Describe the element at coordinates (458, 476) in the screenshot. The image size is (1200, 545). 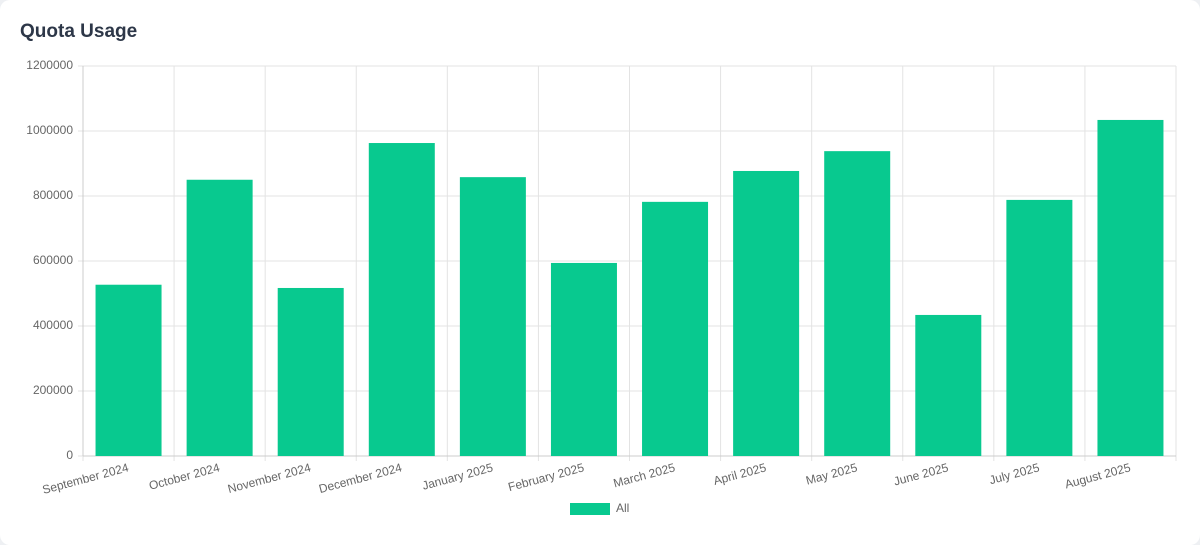
I see `x-tick-label: January 2025` at that location.